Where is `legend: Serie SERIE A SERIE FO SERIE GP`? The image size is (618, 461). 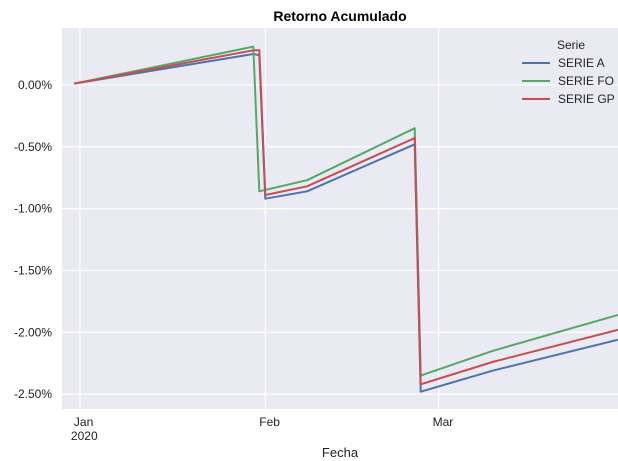 legend: Serie SERIE A SERIE FO SERIE GP is located at coordinates (568, 72).